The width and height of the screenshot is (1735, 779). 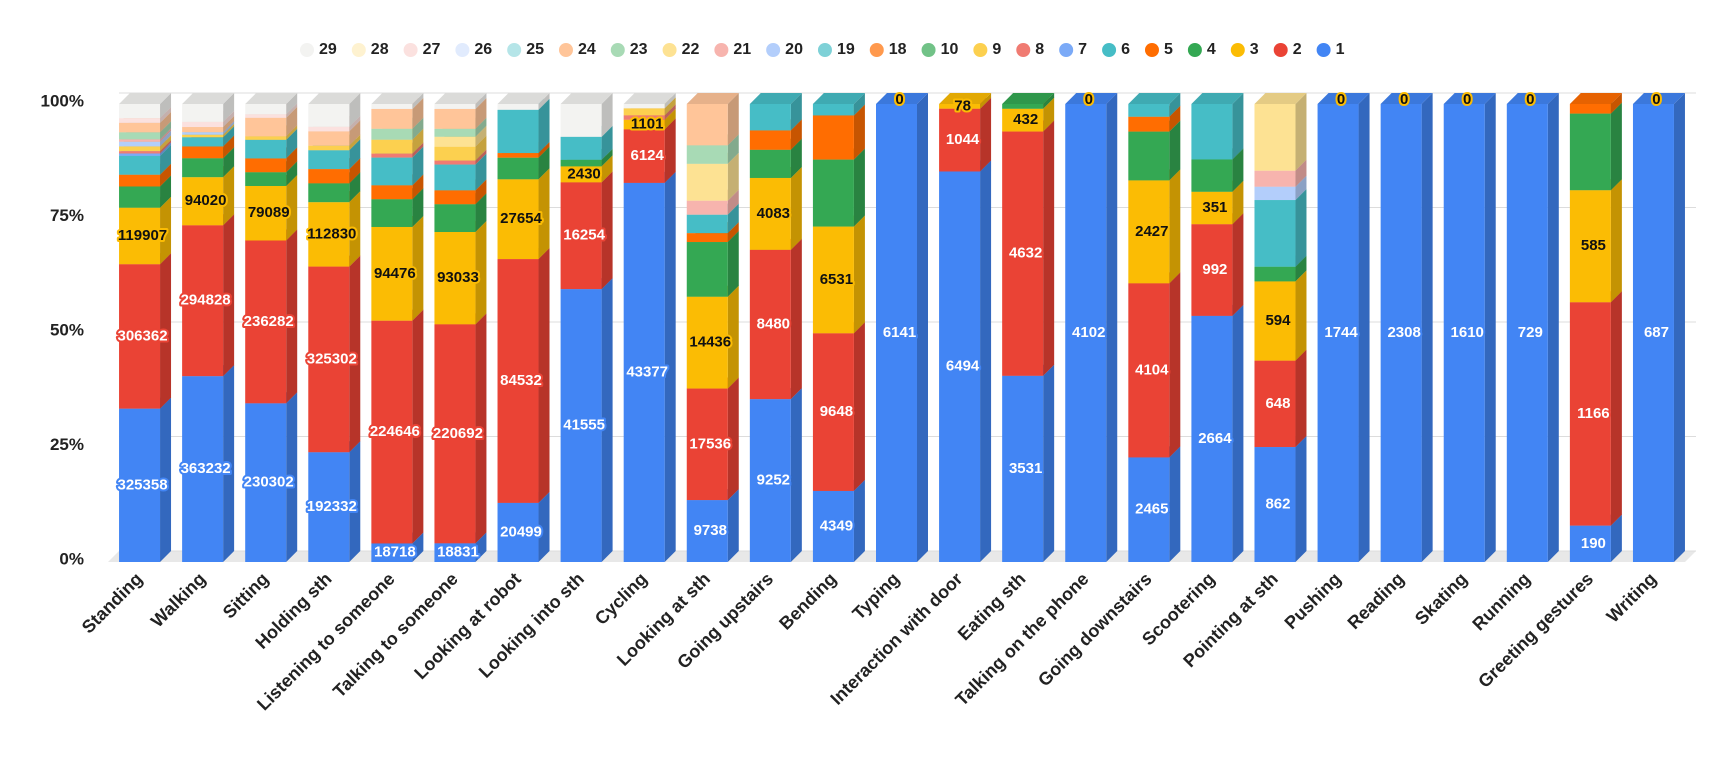 I want to click on data-label: 93033, so click(x=458, y=277).